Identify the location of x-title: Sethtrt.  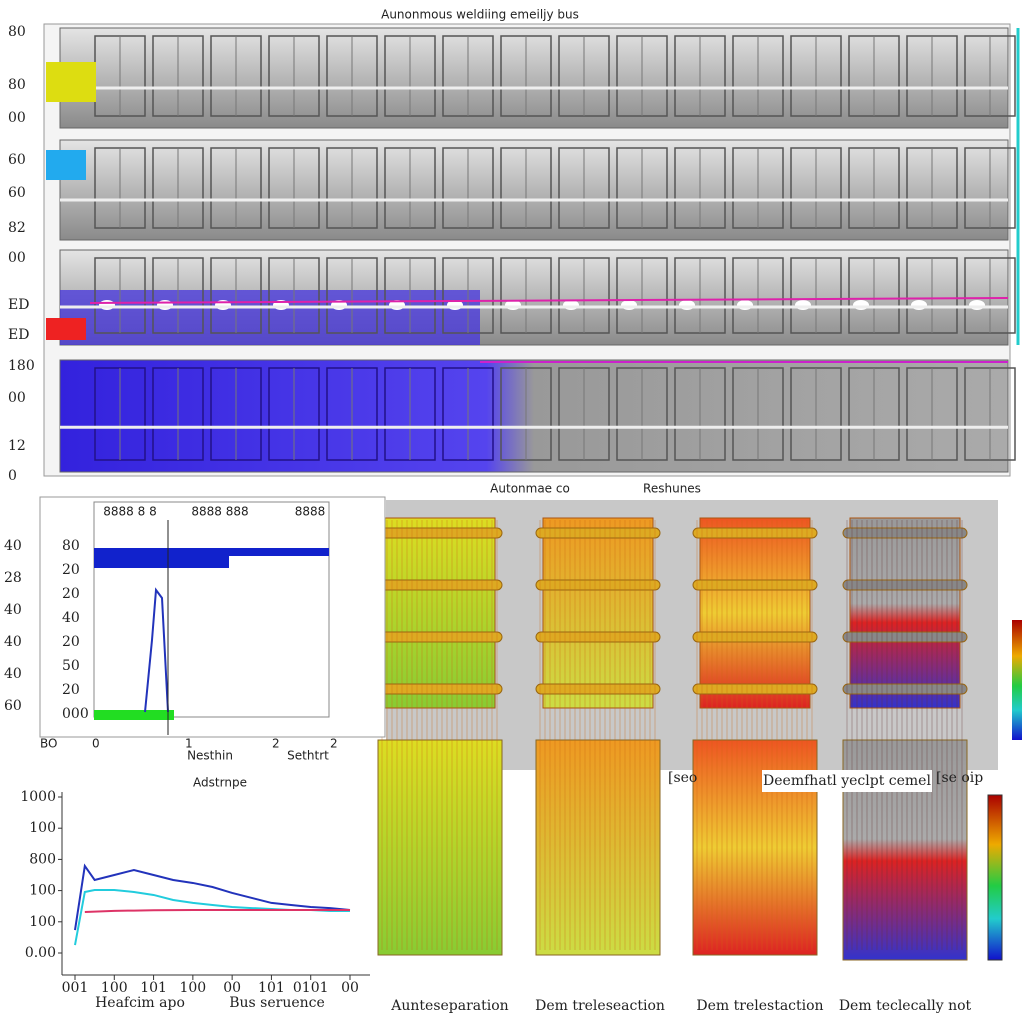
(308, 756).